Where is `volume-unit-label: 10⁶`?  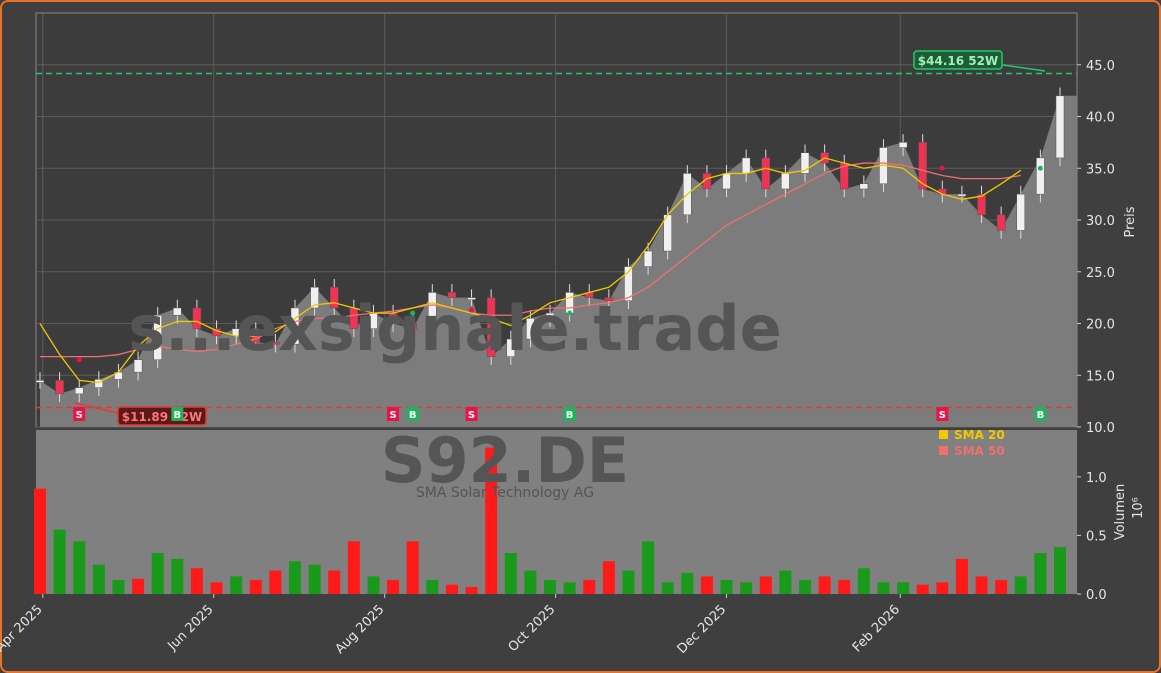 volume-unit-label: 10⁶ is located at coordinates (1138, 508).